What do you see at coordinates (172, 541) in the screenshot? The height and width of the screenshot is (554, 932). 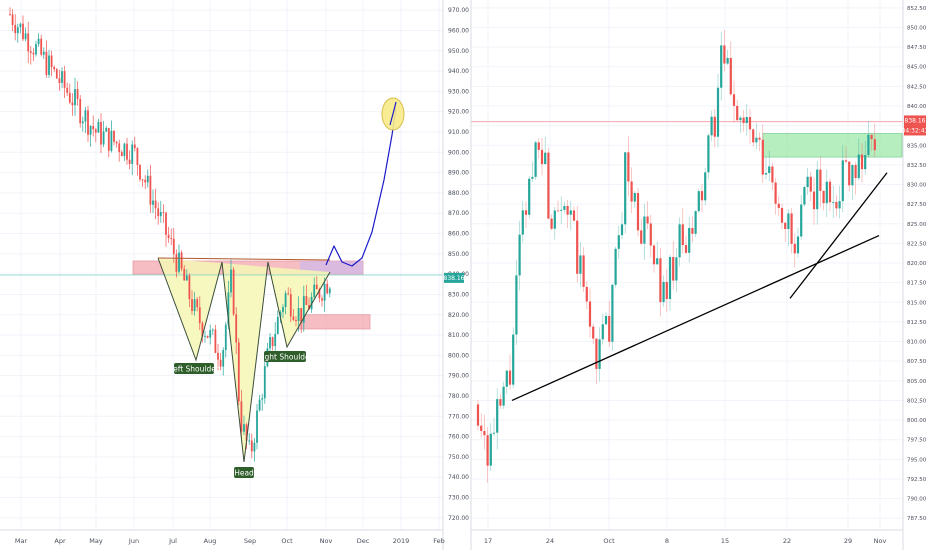 I see `left-x-tick: Jul` at bounding box center [172, 541].